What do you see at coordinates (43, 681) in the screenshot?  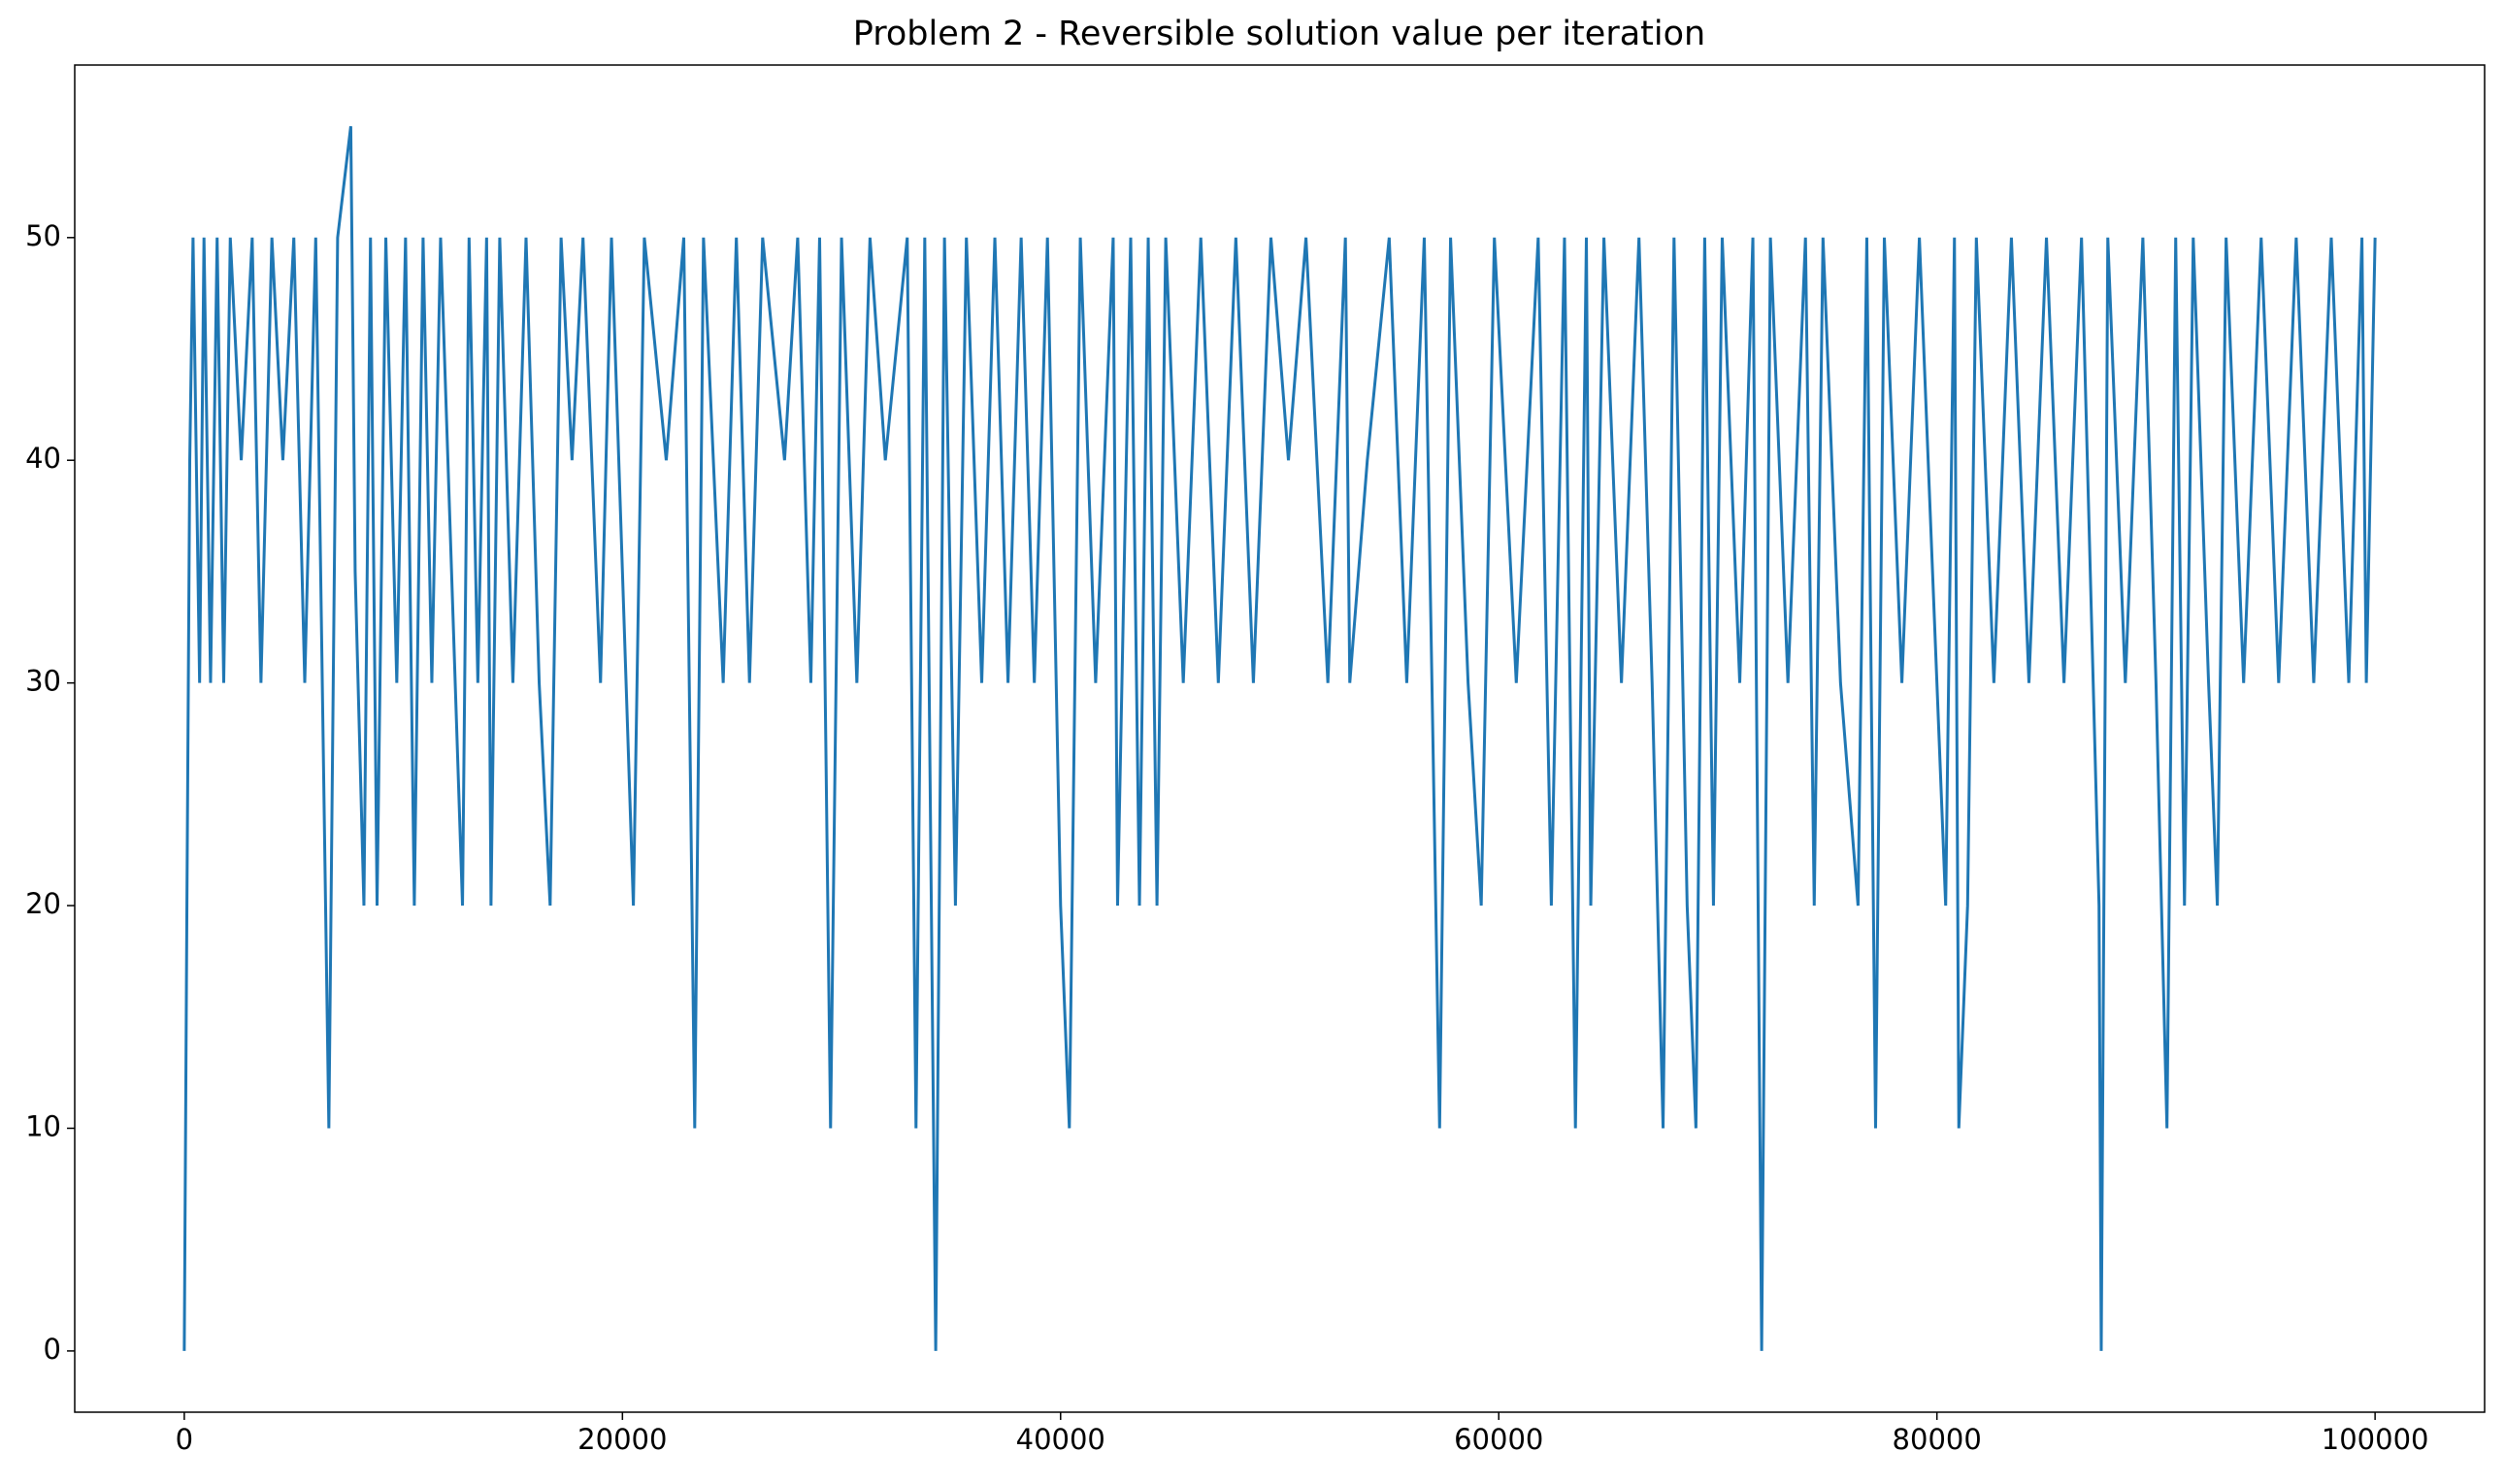 I see `y-tick-label: 30` at bounding box center [43, 681].